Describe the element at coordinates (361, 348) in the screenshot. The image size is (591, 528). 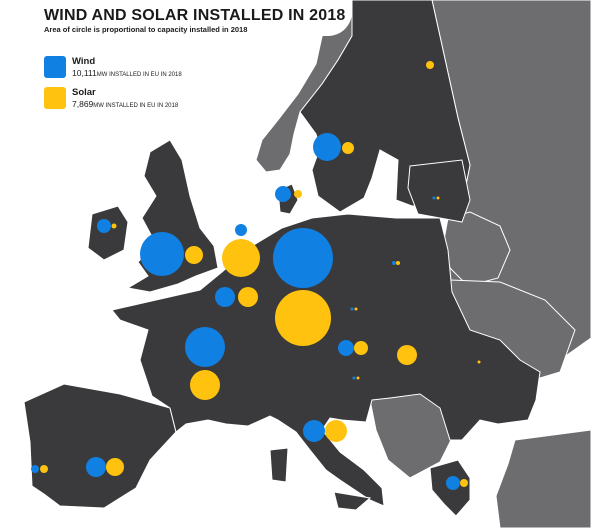
I see `austria-solar-circle` at that location.